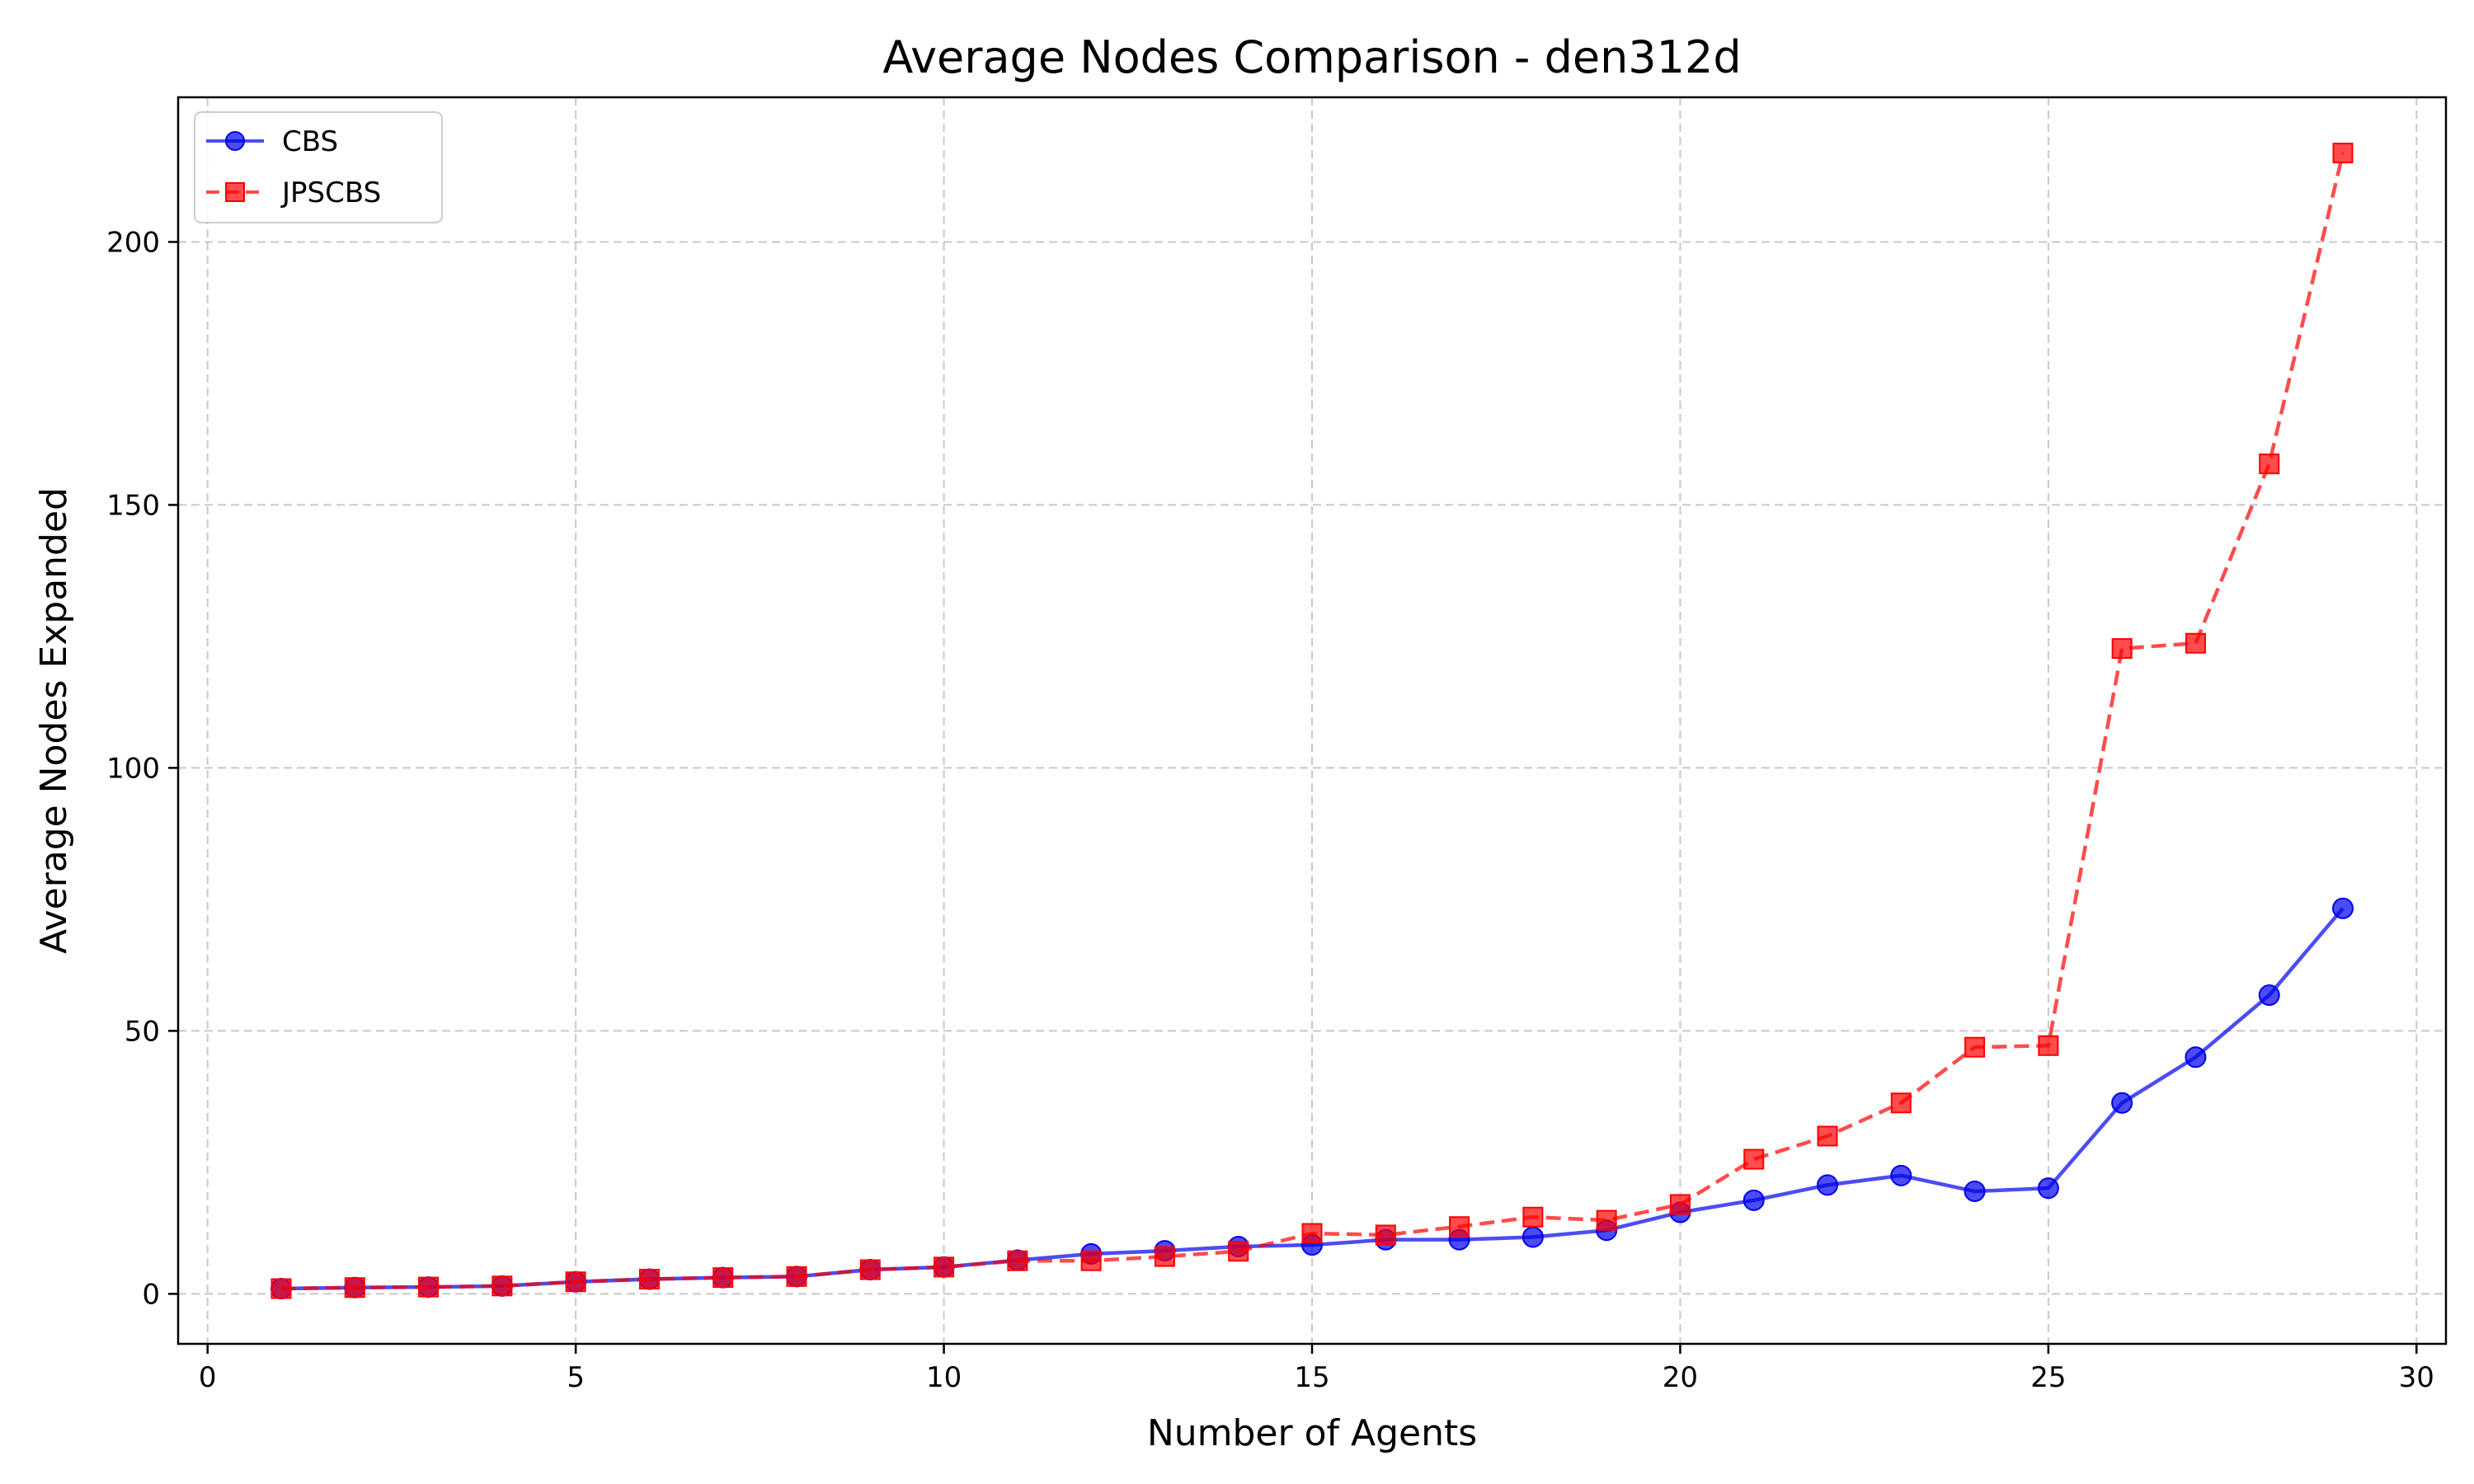 The height and width of the screenshot is (1484, 2474). Describe the element at coordinates (142, 1031) in the screenshot. I see `y-tick-label: 50` at that location.